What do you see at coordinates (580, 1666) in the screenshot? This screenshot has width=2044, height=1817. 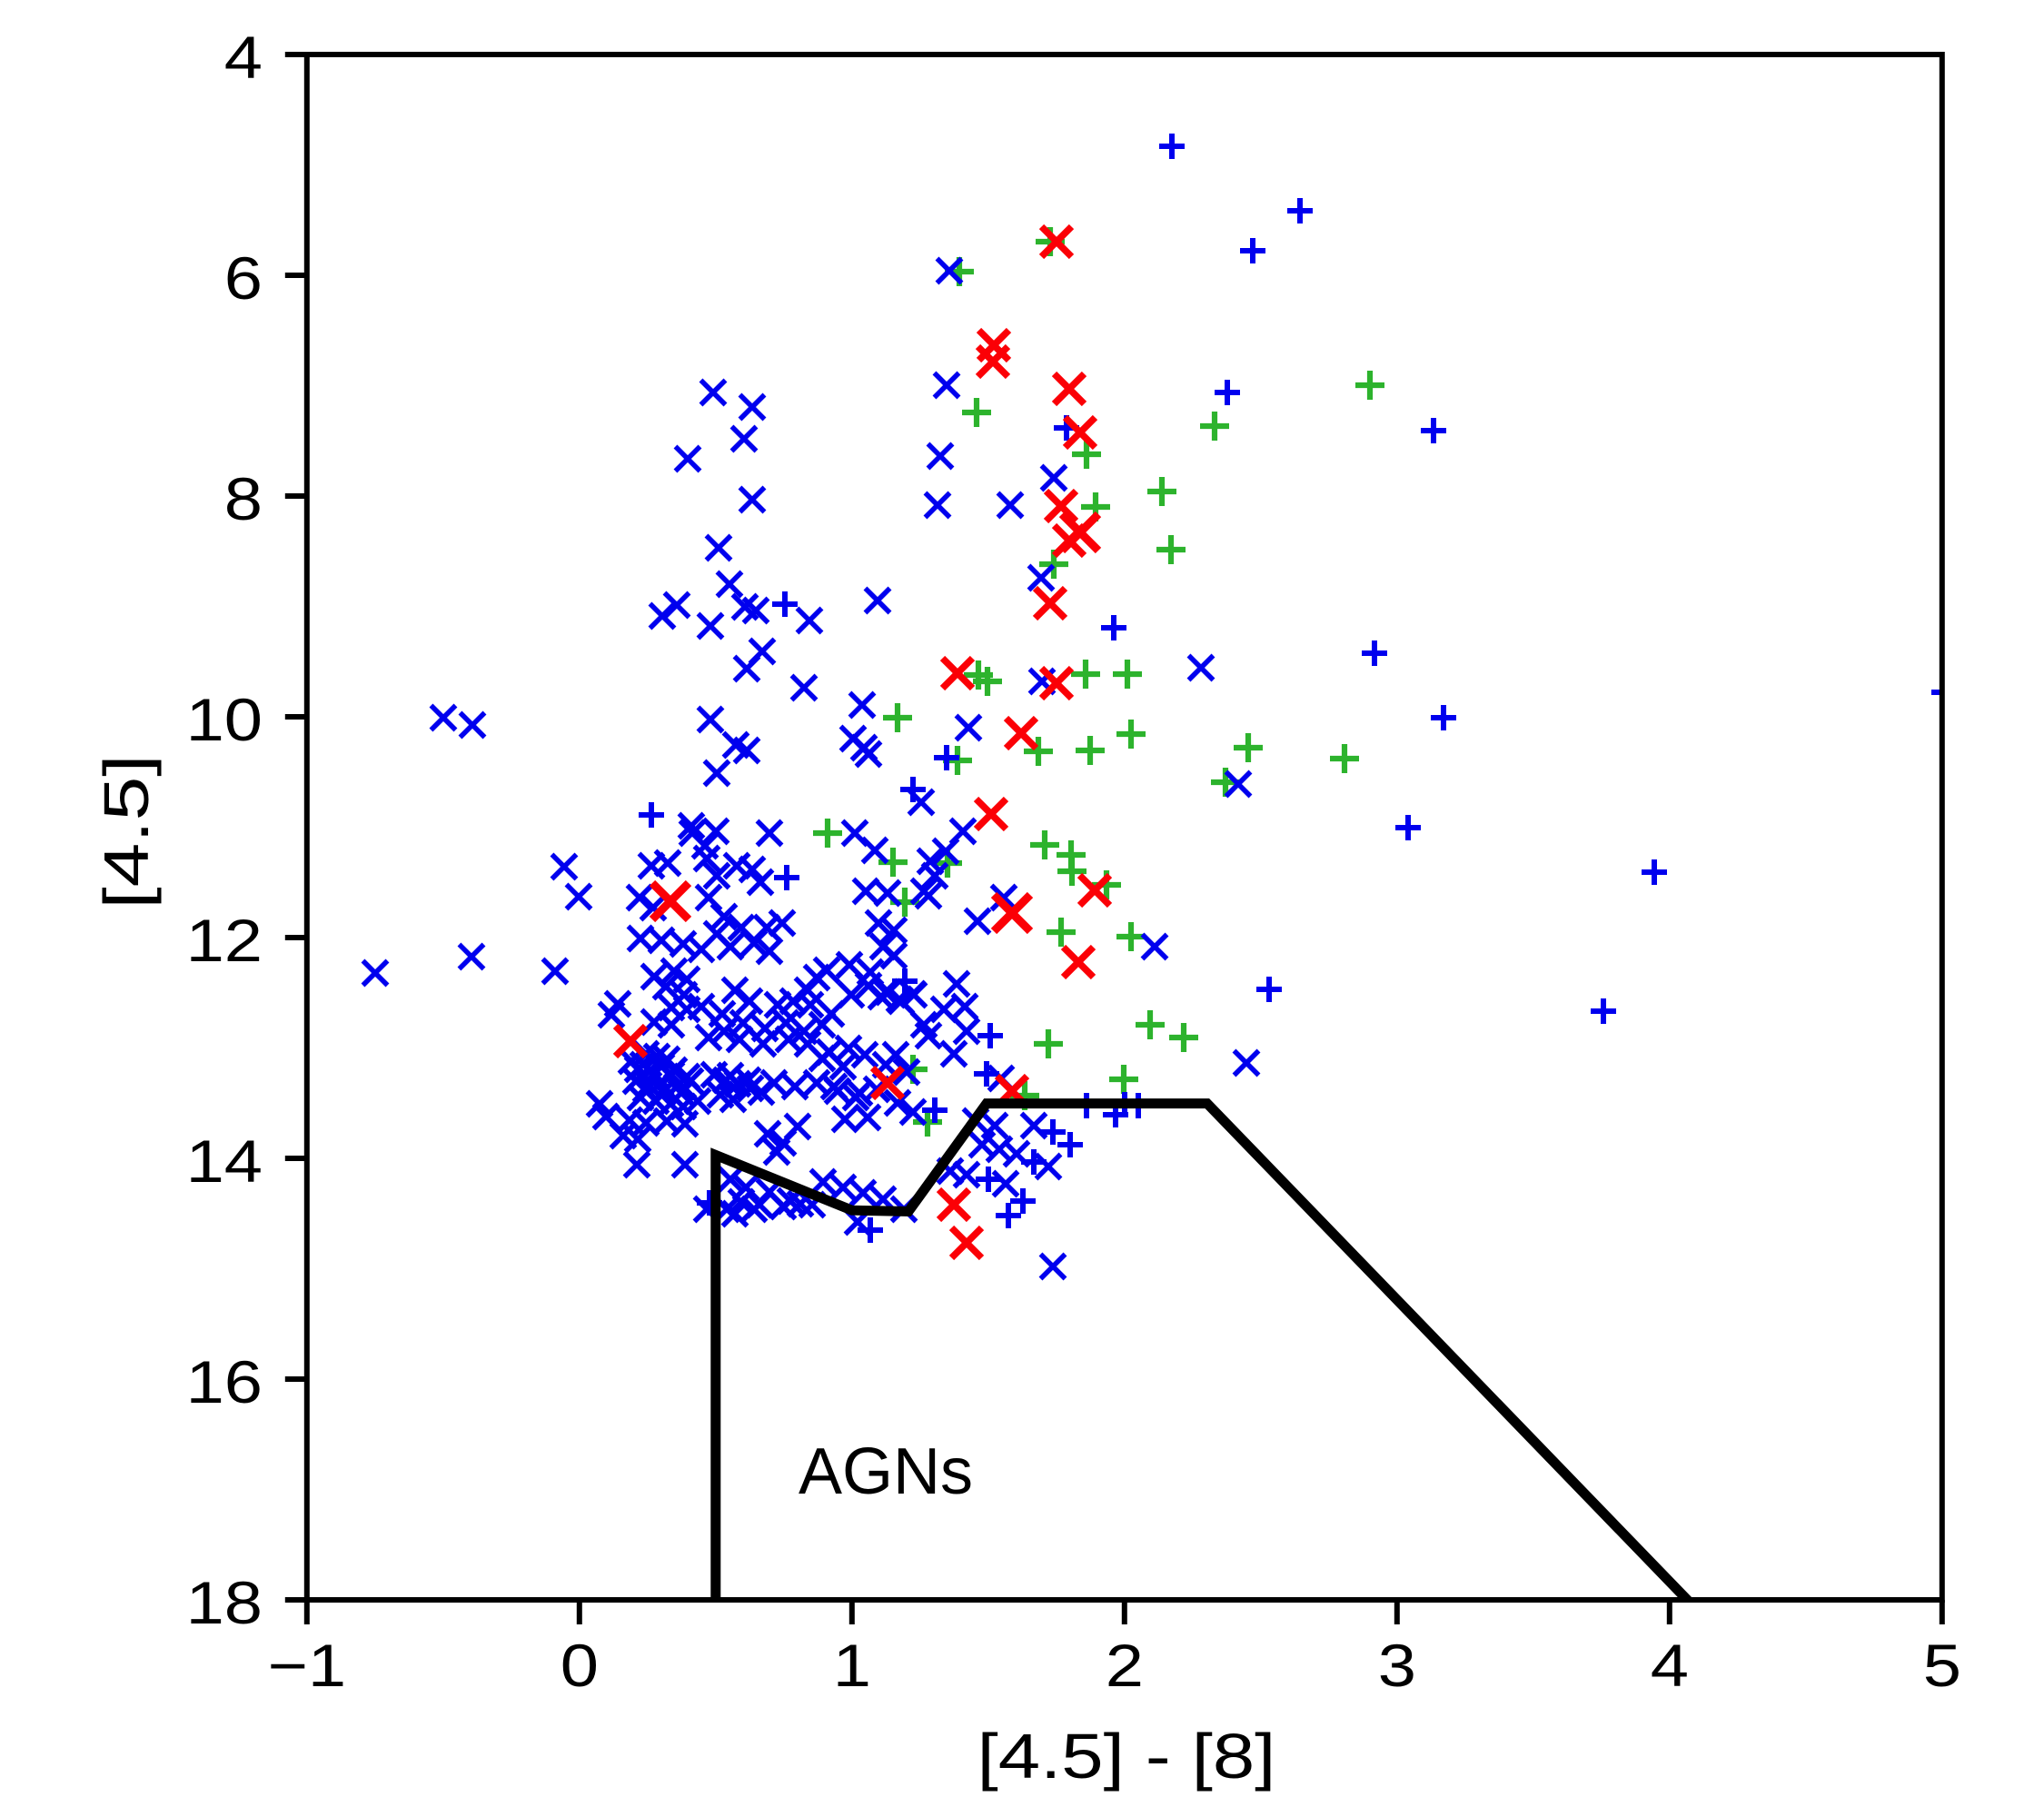 I see `svg-text: 0` at bounding box center [580, 1666].